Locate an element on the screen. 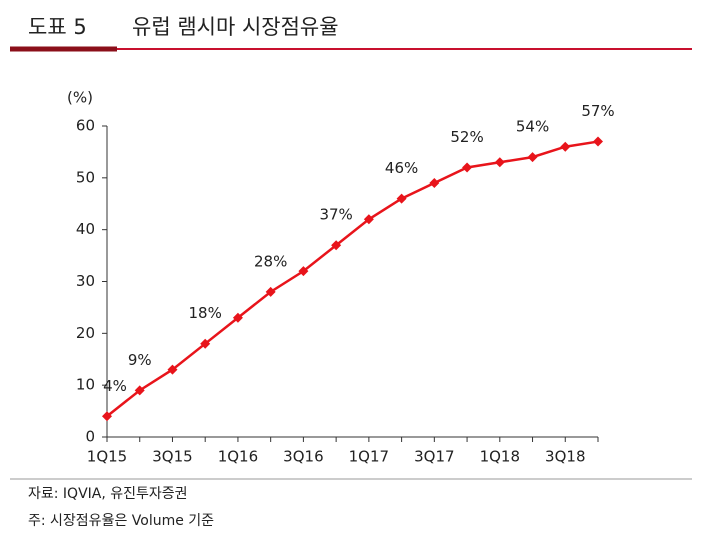  x-tick-label: 1Q18 is located at coordinates (500, 457).